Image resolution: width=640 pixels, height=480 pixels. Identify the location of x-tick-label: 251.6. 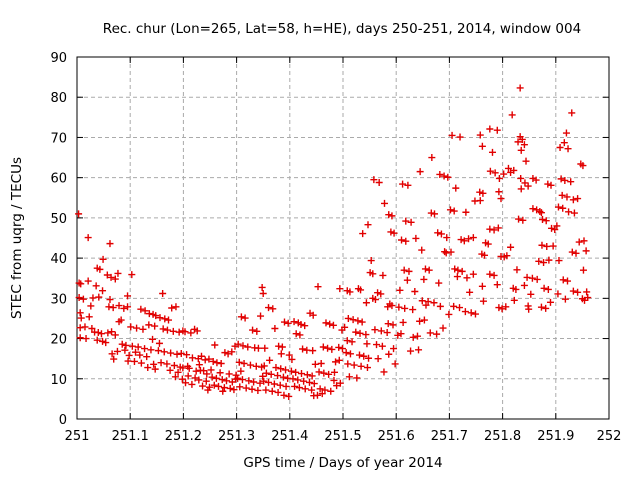
(396, 436).